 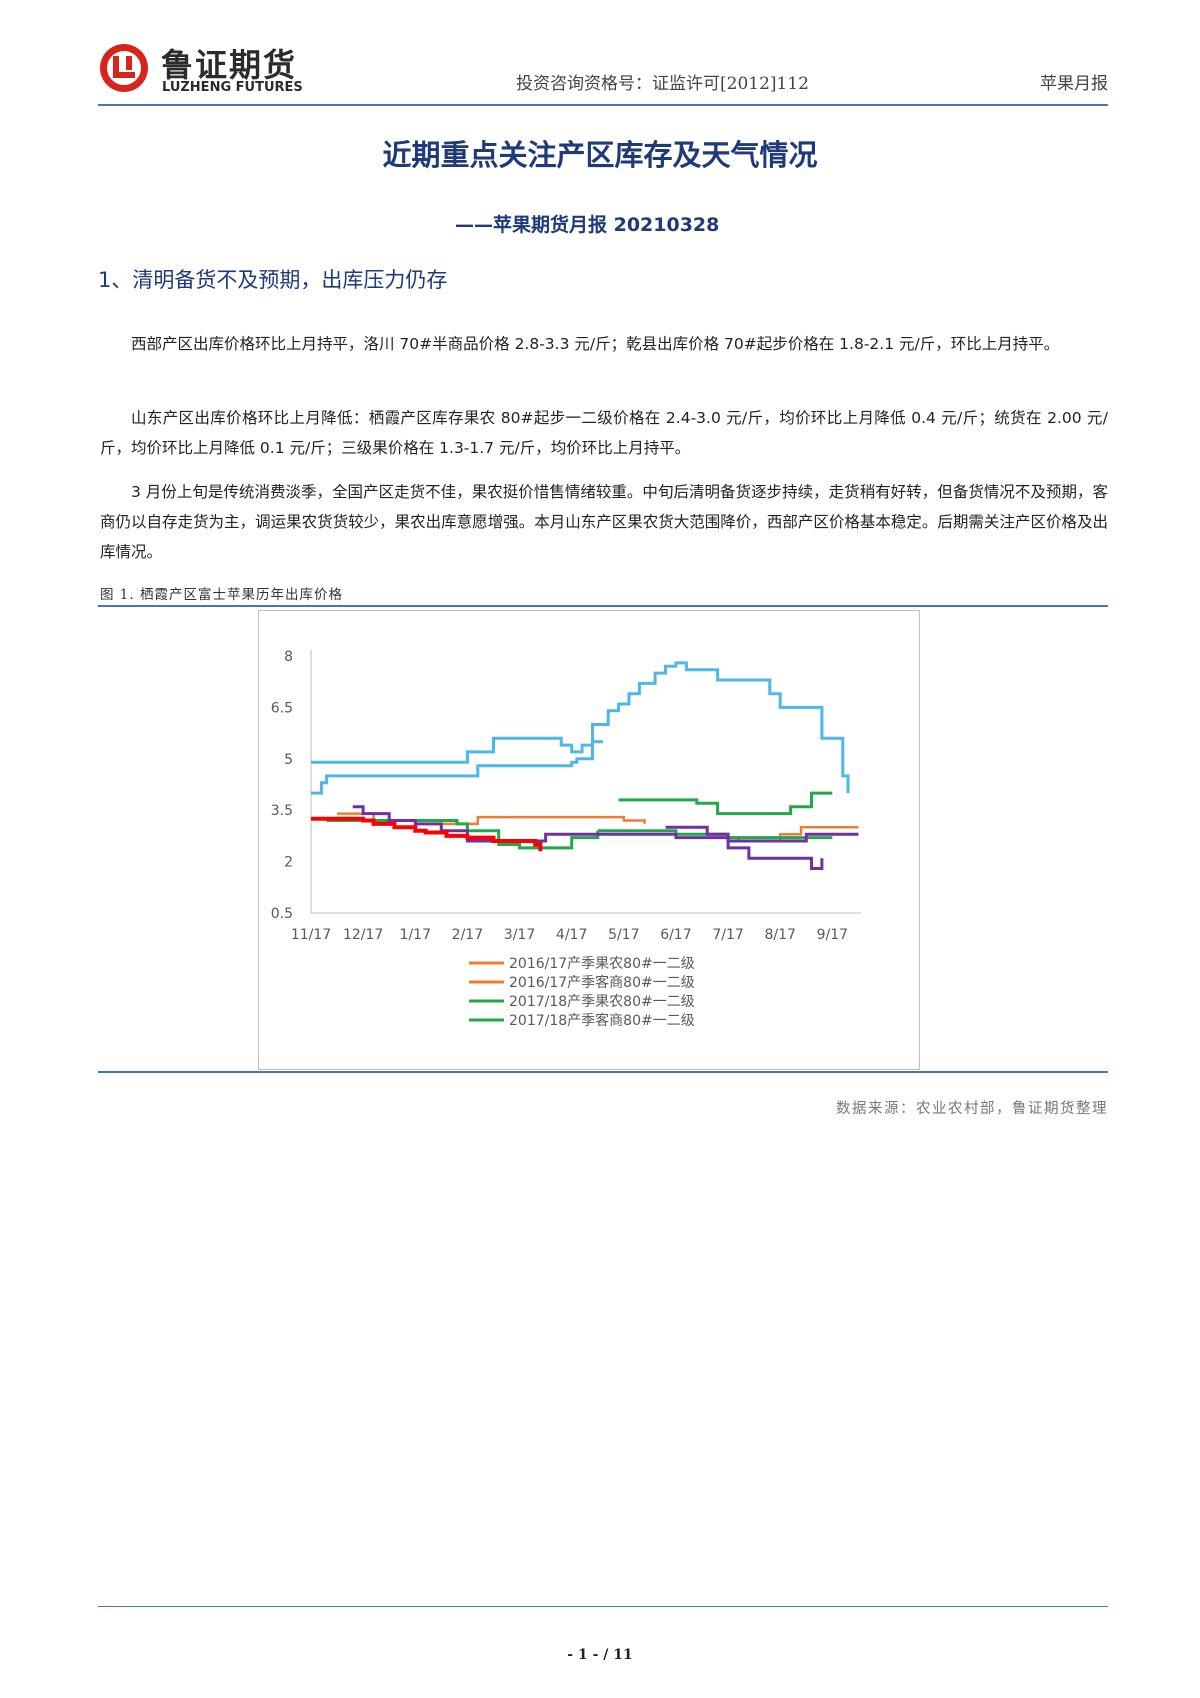 I want to click on x-tick-label: 11/17, so click(x=311, y=935).